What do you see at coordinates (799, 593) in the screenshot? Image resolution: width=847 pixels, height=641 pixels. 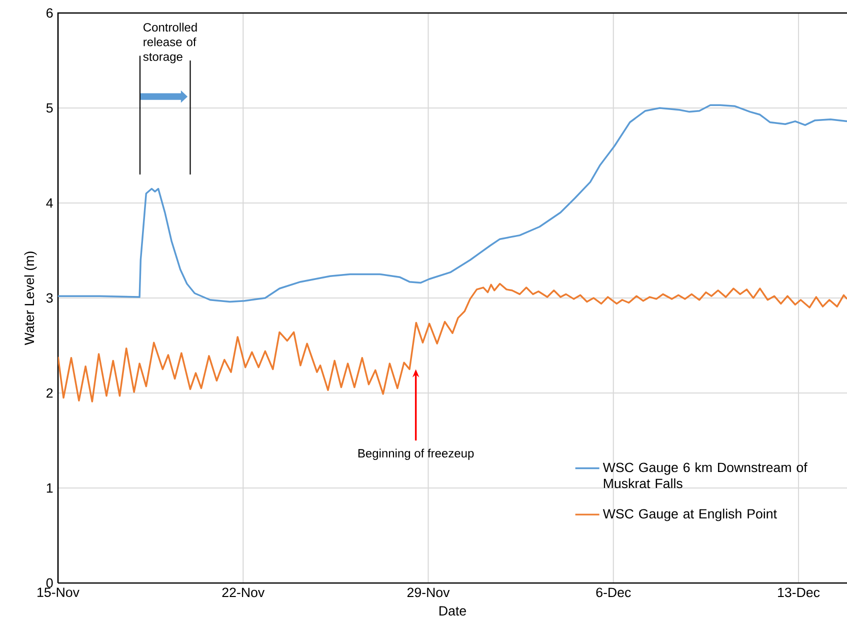 I see `x-tick-label: 13-Dec` at bounding box center [799, 593].